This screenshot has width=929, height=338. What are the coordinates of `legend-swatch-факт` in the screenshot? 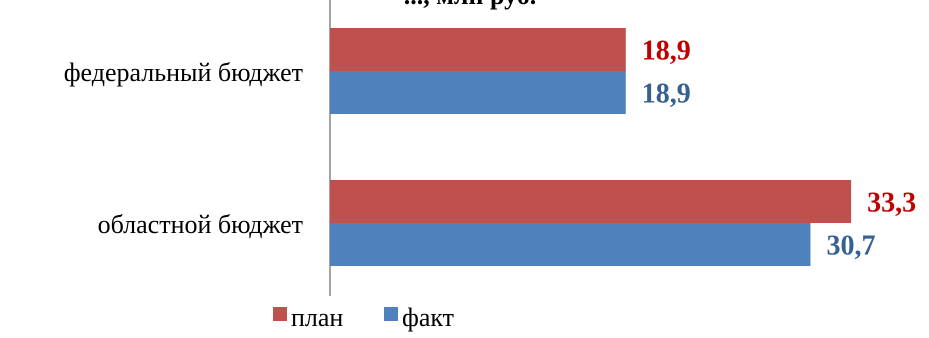 It's located at (391, 314).